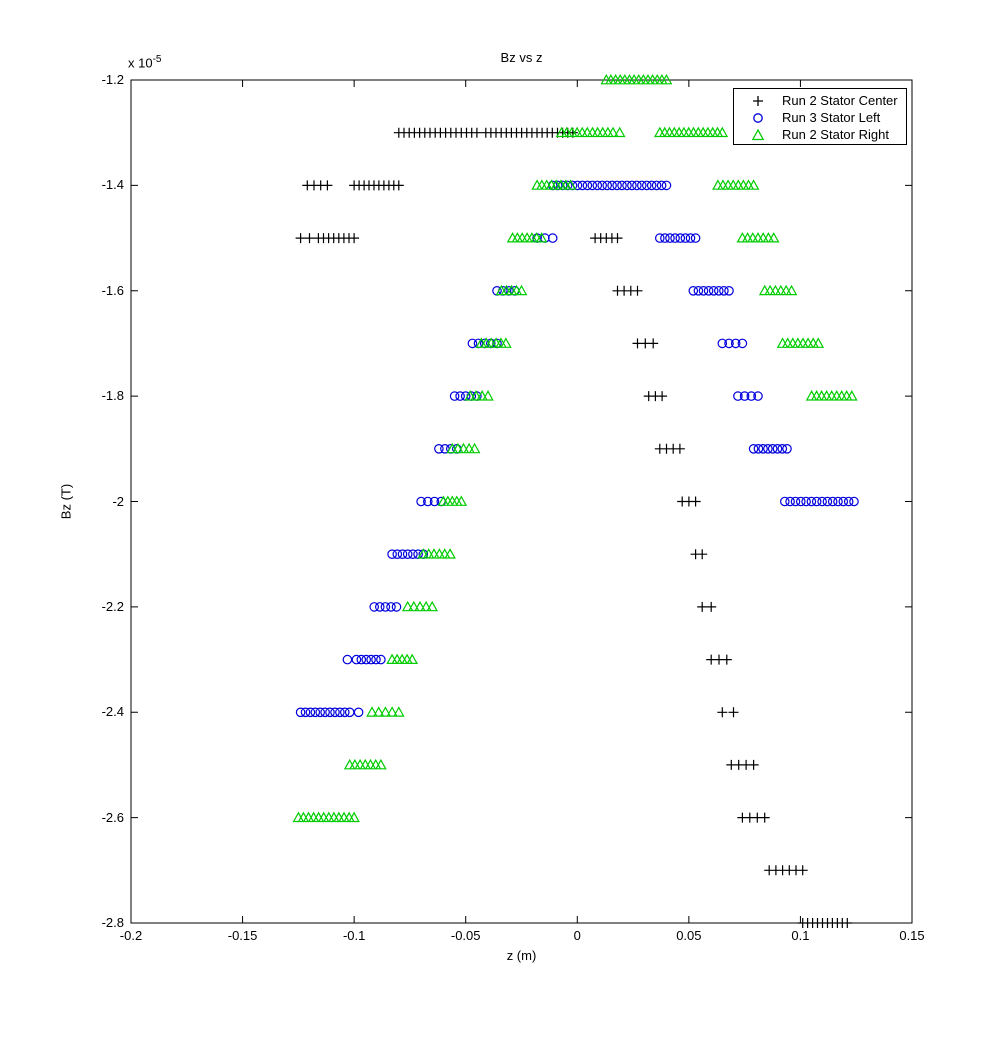  Describe the element at coordinates (354, 935) in the screenshot. I see `x-tick-label: -0.1` at that location.